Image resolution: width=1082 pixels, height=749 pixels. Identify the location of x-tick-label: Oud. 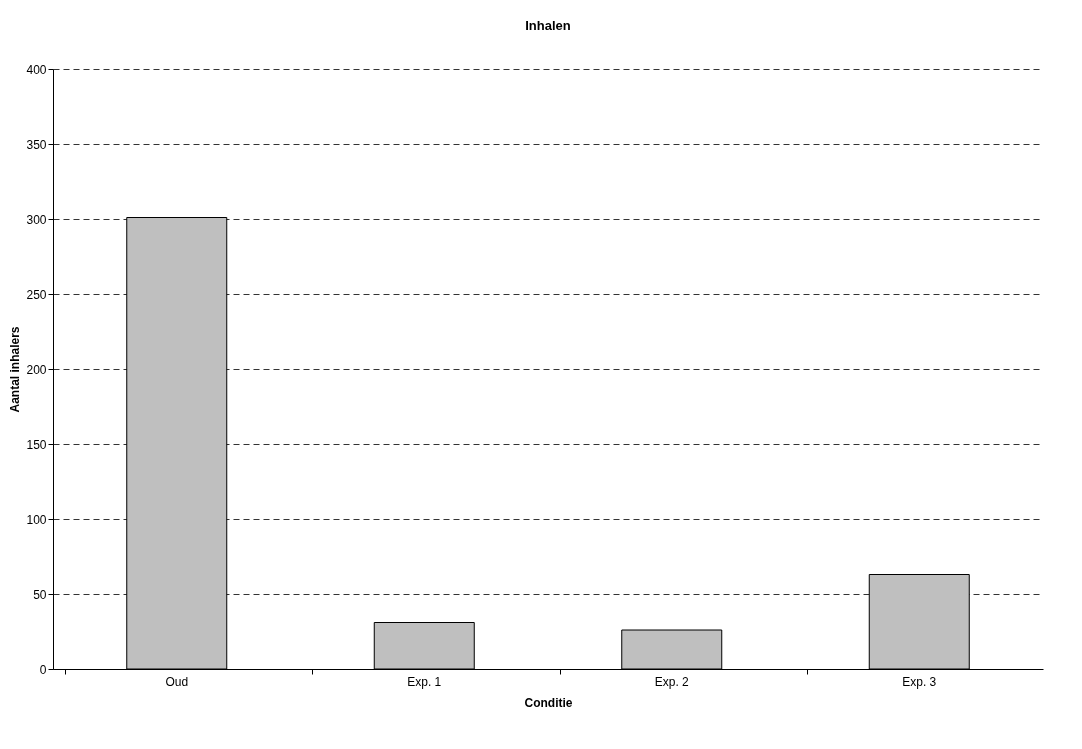
(177, 681).